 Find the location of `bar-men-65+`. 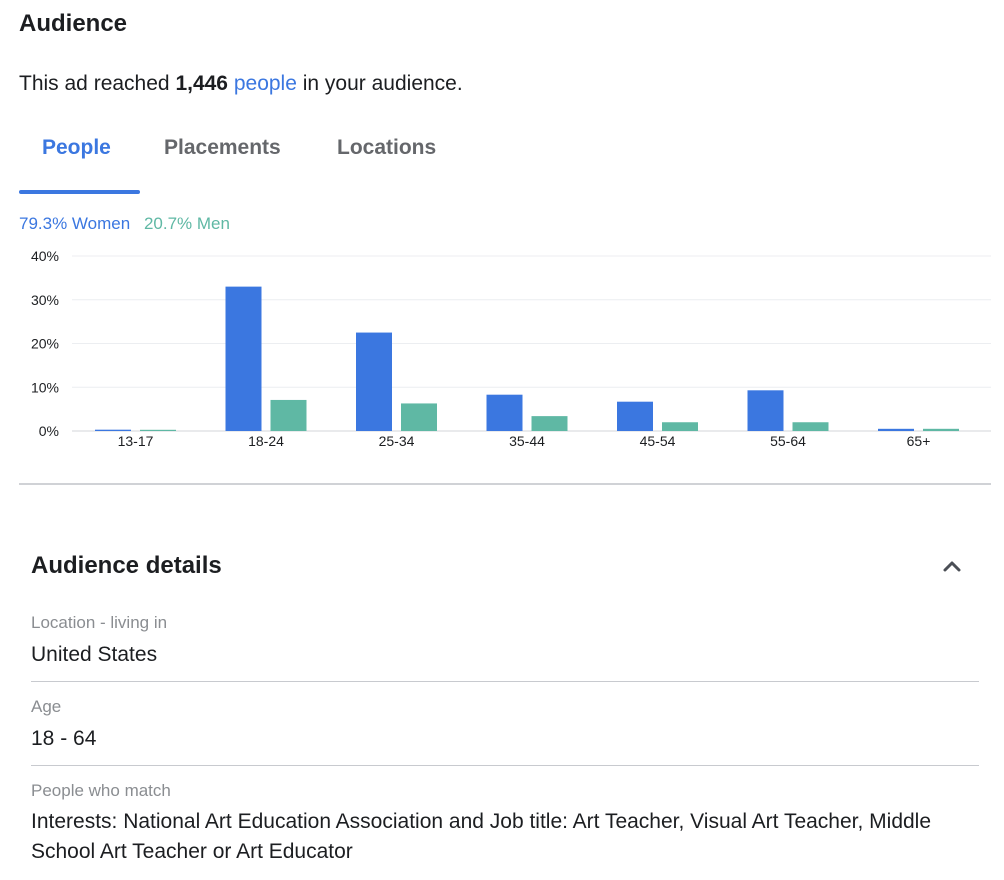

bar-men-65+ is located at coordinates (941, 429).